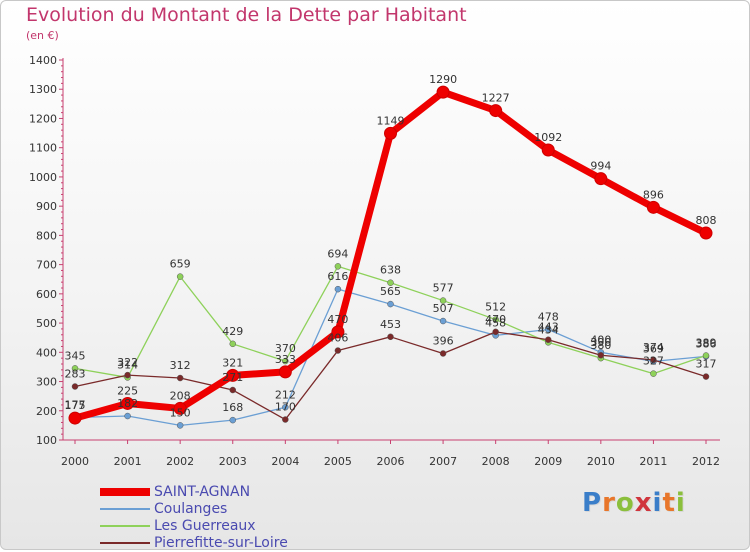 This screenshot has width=750, height=552. I want to click on data-label-saint-agnan: 1092, so click(548, 137).